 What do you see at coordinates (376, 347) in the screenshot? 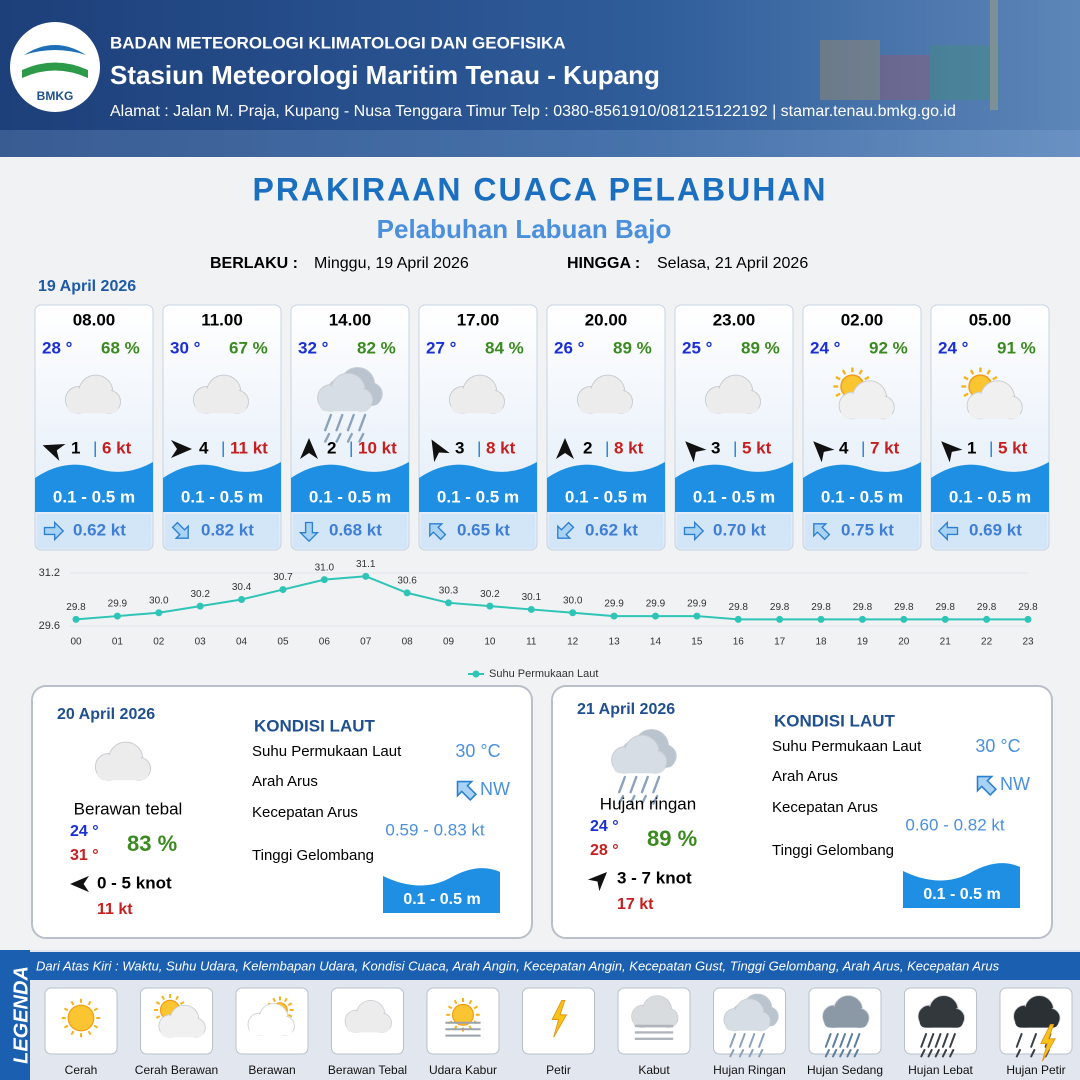
I see `card-humidity: 82 %` at bounding box center [376, 347].